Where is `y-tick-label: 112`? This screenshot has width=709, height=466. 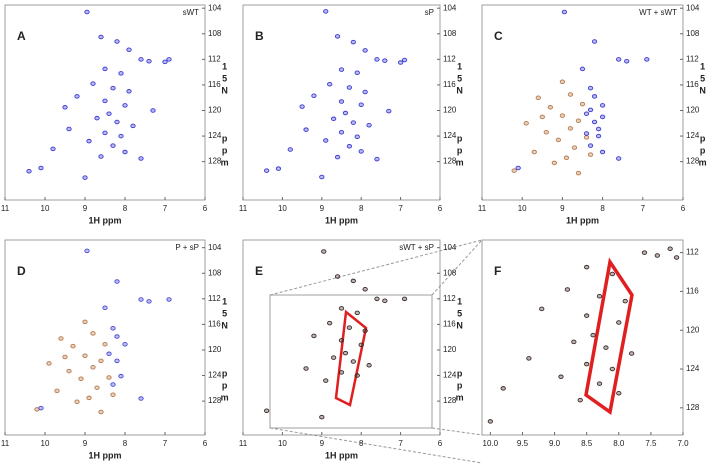 y-tick-label: 112 is located at coordinates (692, 252).